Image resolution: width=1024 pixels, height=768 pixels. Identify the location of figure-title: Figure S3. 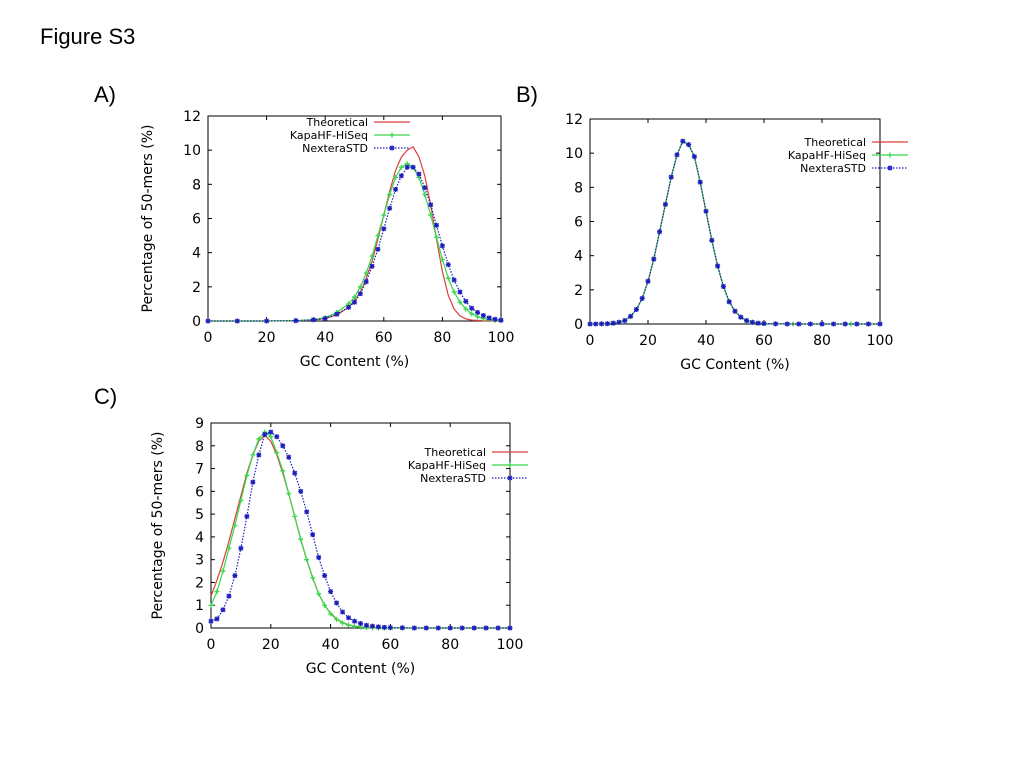
(88, 36).